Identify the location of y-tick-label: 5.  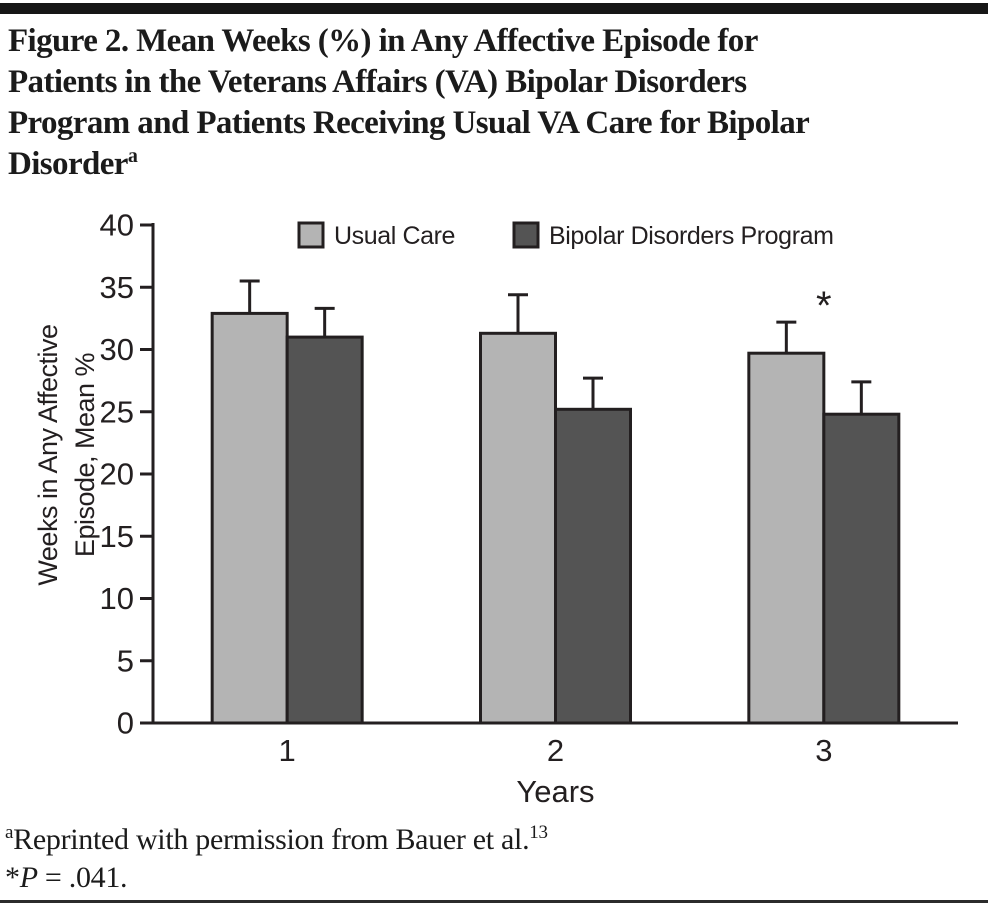
(125, 660).